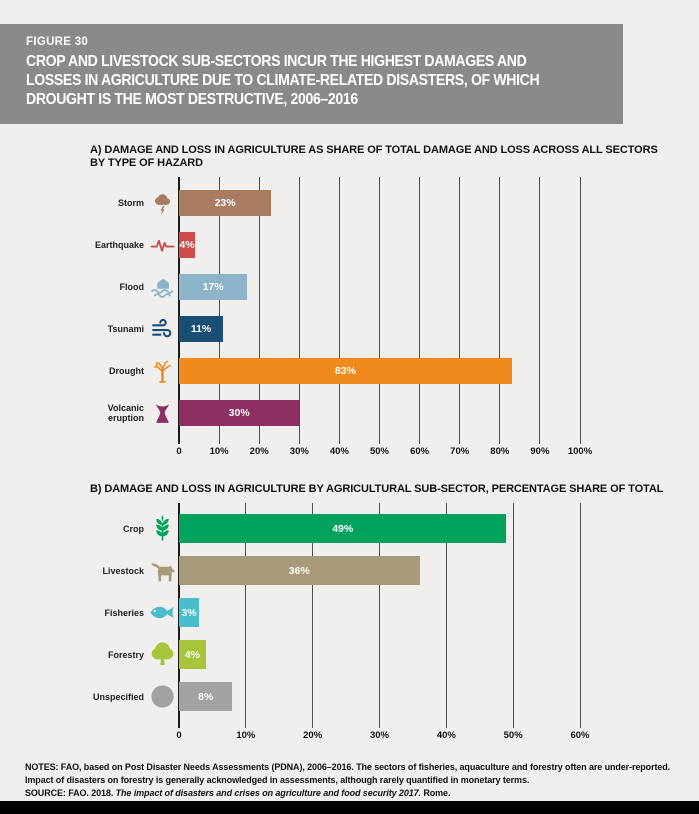 Image resolution: width=699 pixels, height=814 pixels. I want to click on storm-icon, so click(162, 203).